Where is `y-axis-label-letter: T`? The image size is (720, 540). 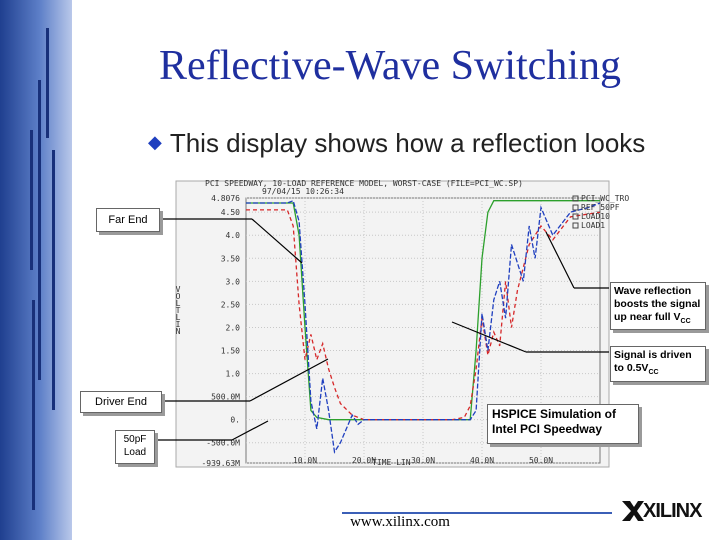
y-axis-label-letter: T is located at coordinates (178, 310).